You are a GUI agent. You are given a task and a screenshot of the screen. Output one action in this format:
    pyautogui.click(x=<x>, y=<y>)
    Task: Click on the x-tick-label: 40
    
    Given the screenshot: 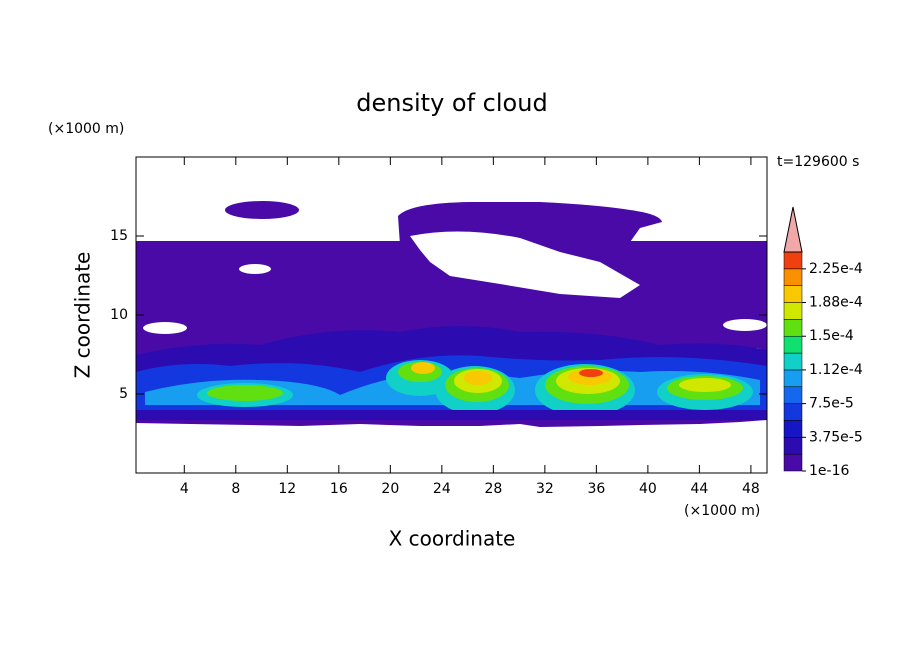 What is the action you would take?
    pyautogui.click(x=648, y=489)
    